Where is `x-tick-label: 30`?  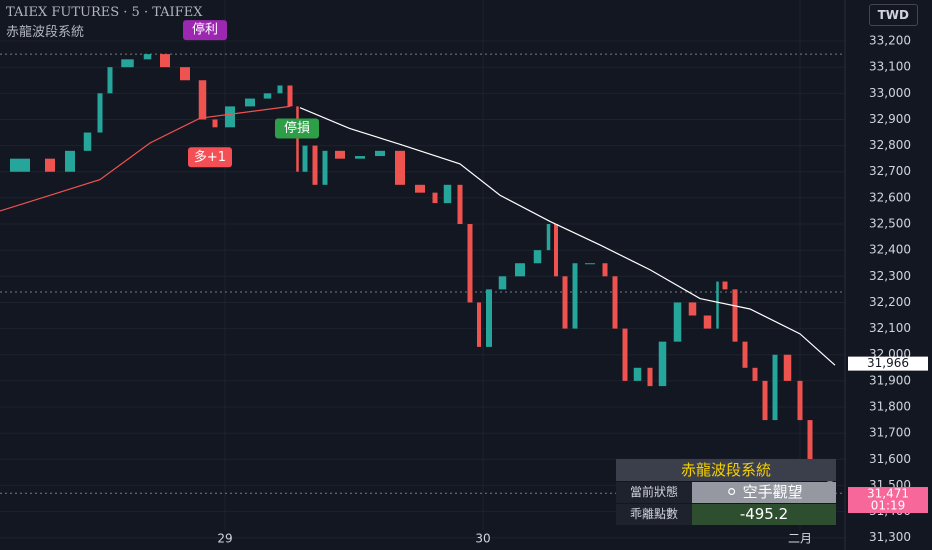
x-tick-label: 30 is located at coordinates (482, 539).